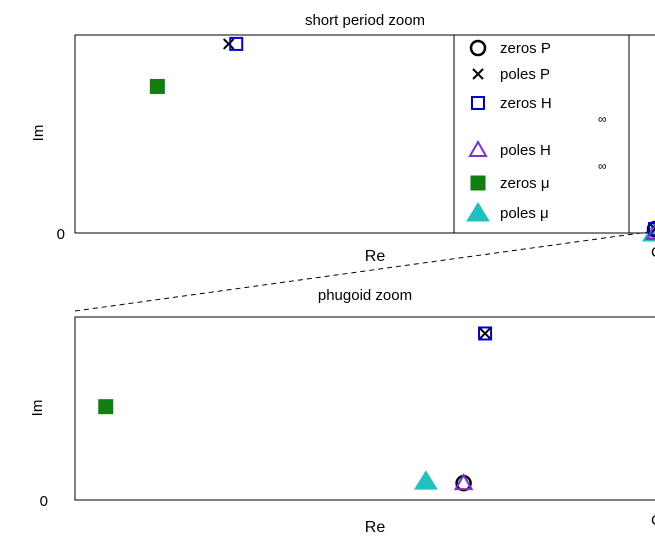 The width and height of the screenshot is (655, 540). I want to click on legend-label: zeros μ, so click(525, 183).